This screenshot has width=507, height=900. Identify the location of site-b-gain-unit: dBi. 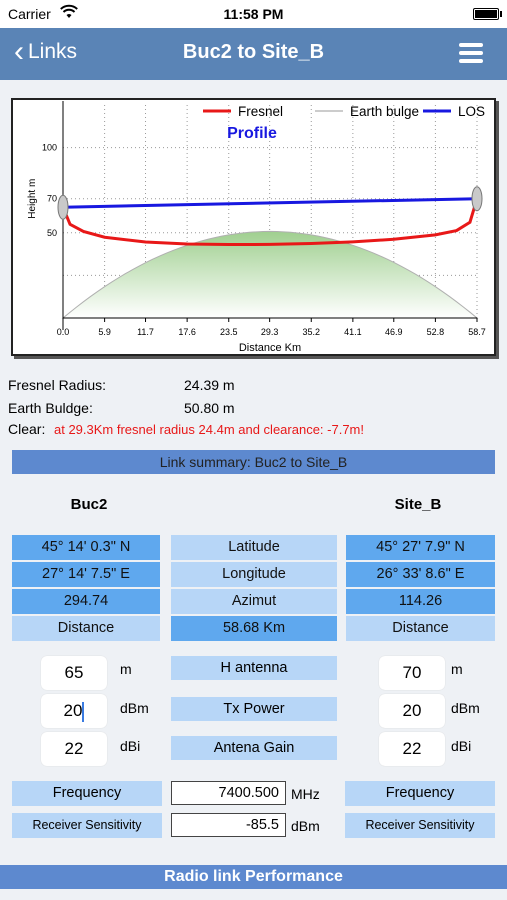
(461, 746).